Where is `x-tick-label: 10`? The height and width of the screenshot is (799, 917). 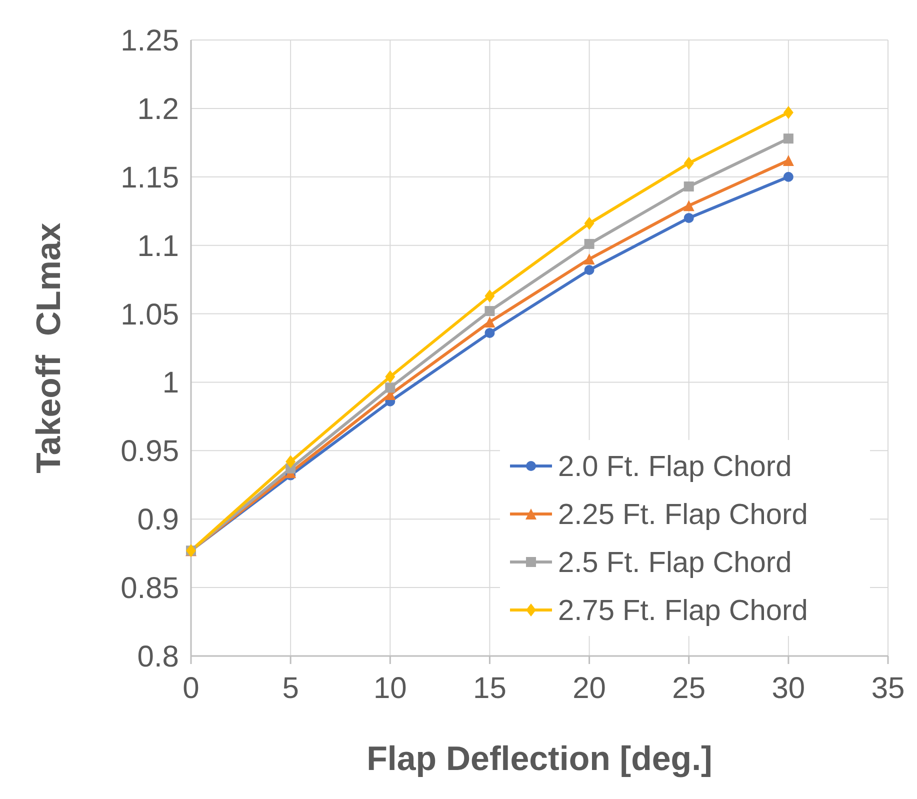 x-tick-label: 10 is located at coordinates (390, 688).